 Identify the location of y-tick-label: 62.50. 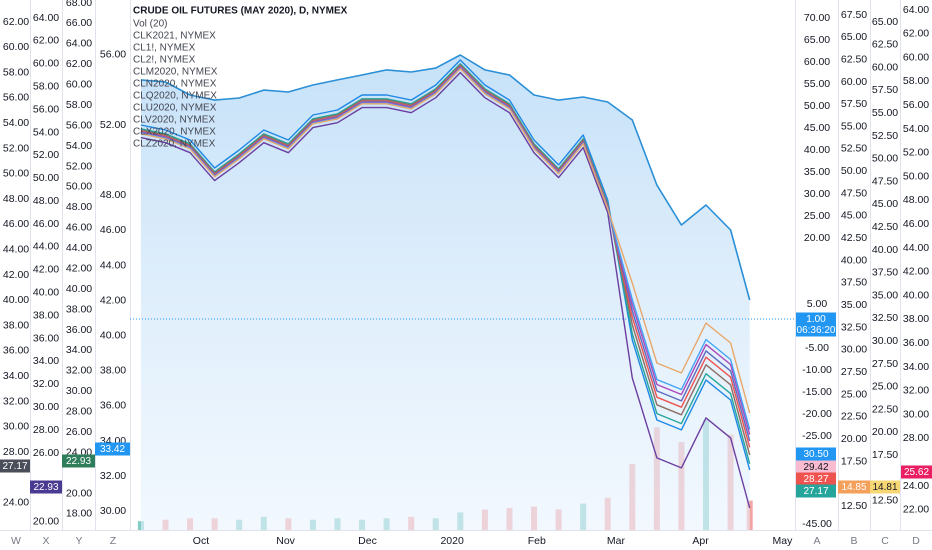
(885, 45).